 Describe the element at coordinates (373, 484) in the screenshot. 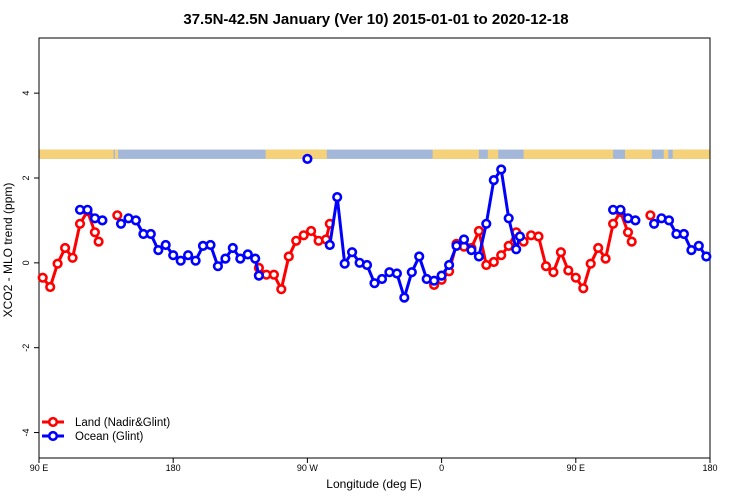

I see `x-axis-label: Longitude (deg E)` at that location.